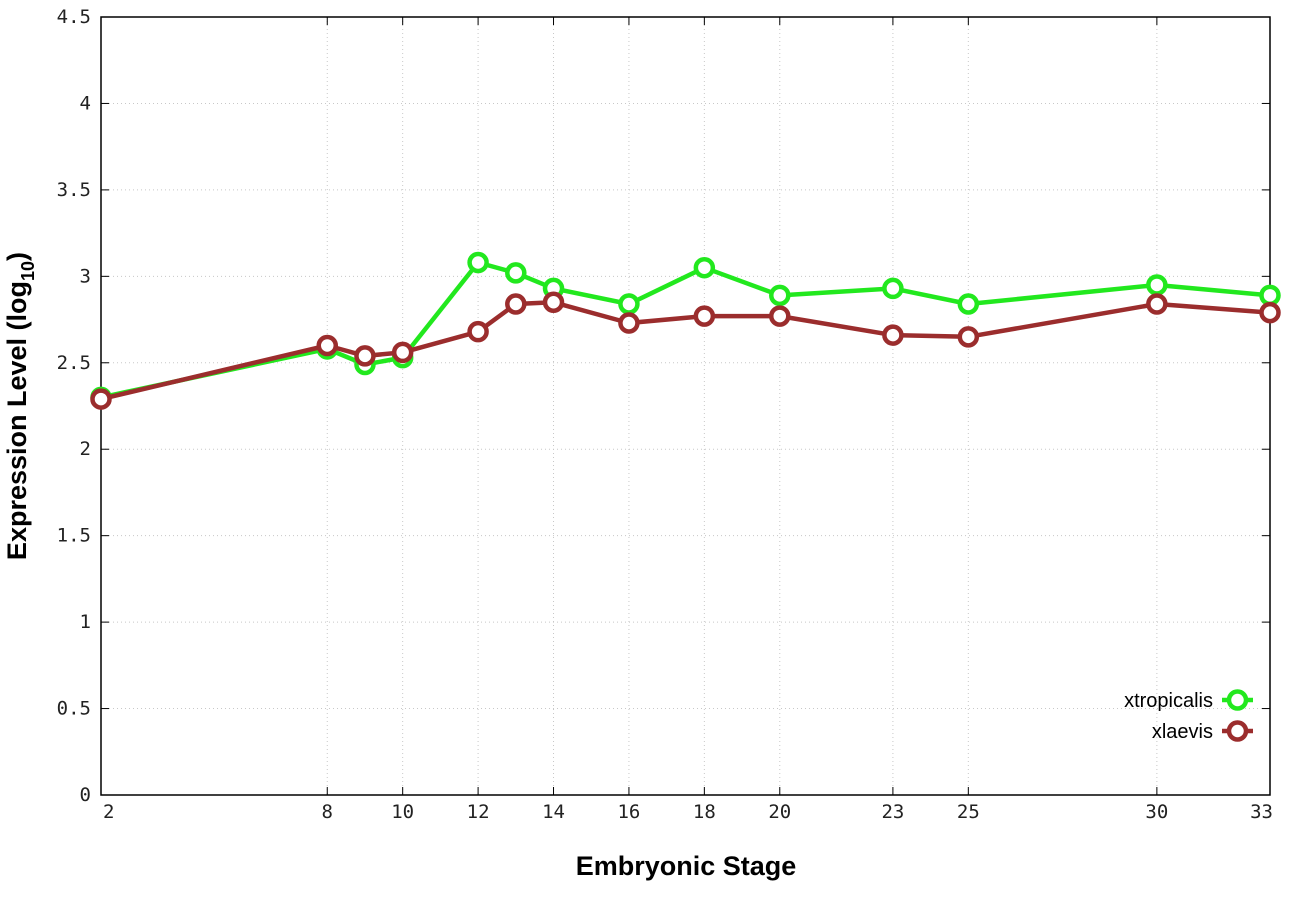 The image size is (1296, 907). What do you see at coordinates (327, 812) in the screenshot?
I see `x-tick-label: 8` at bounding box center [327, 812].